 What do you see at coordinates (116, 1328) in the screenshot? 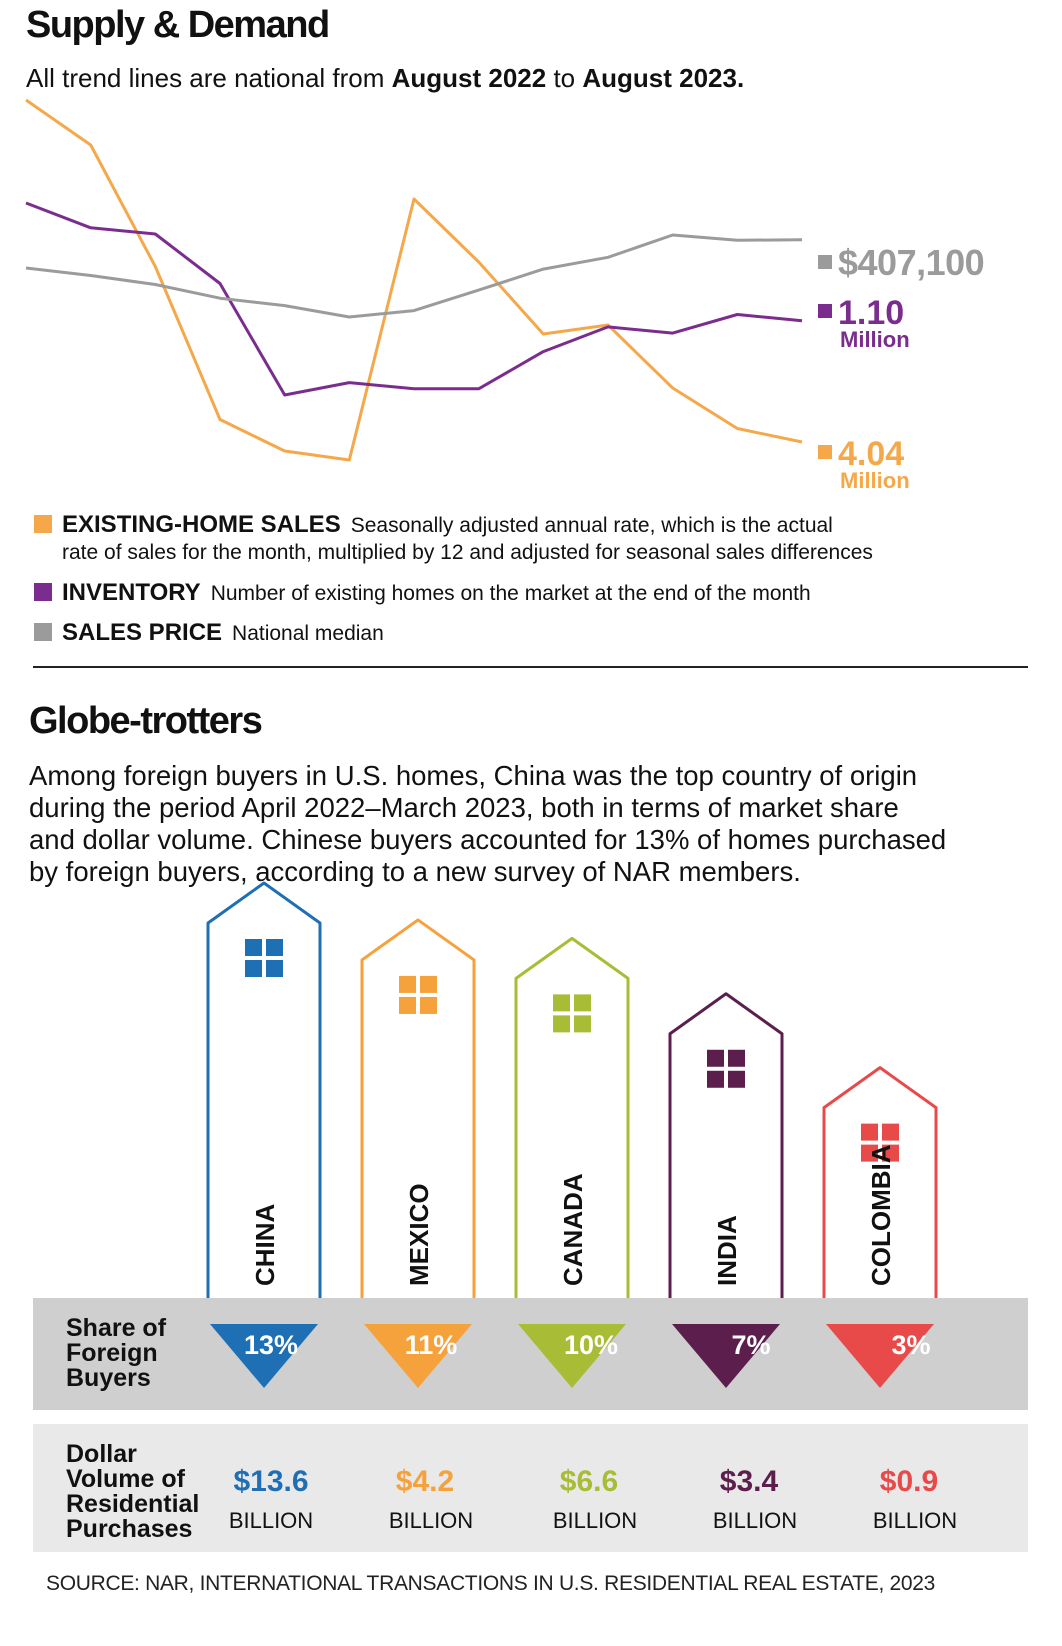
I see `share-label-line: Share of` at bounding box center [116, 1328].